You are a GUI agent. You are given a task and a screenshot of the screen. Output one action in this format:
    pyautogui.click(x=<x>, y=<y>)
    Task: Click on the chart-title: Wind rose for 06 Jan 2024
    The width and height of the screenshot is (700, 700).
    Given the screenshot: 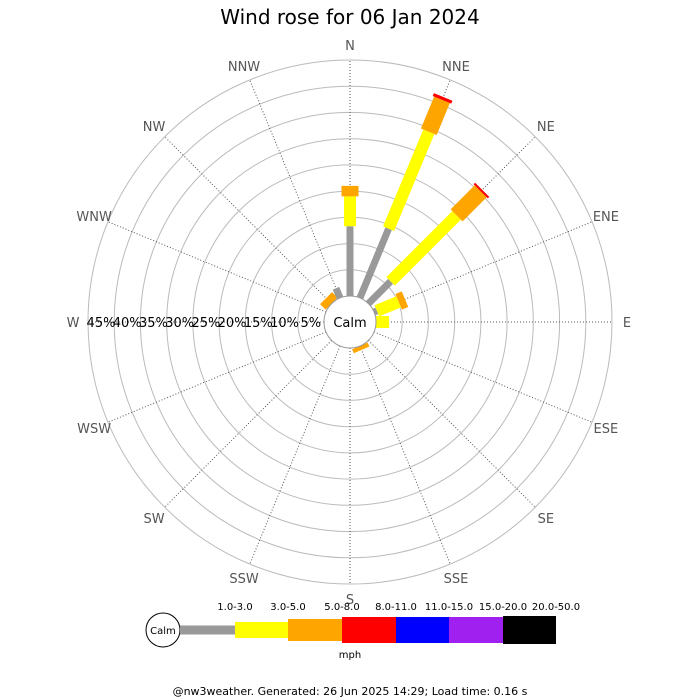 What is the action you would take?
    pyautogui.click(x=349, y=17)
    